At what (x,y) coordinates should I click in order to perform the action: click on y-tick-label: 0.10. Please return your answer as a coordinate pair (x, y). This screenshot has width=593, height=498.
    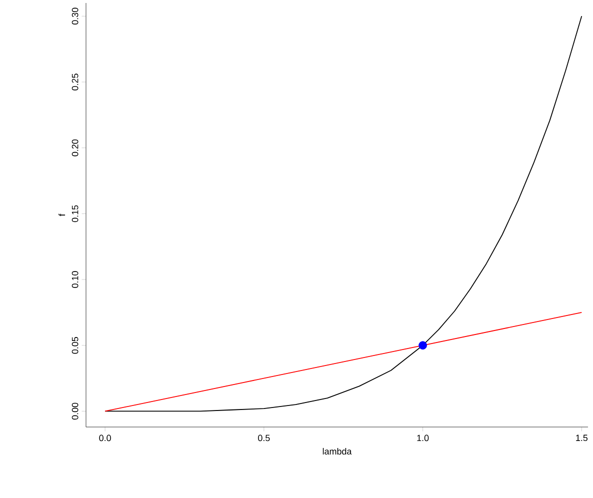
    Looking at the image, I should click on (75, 279).